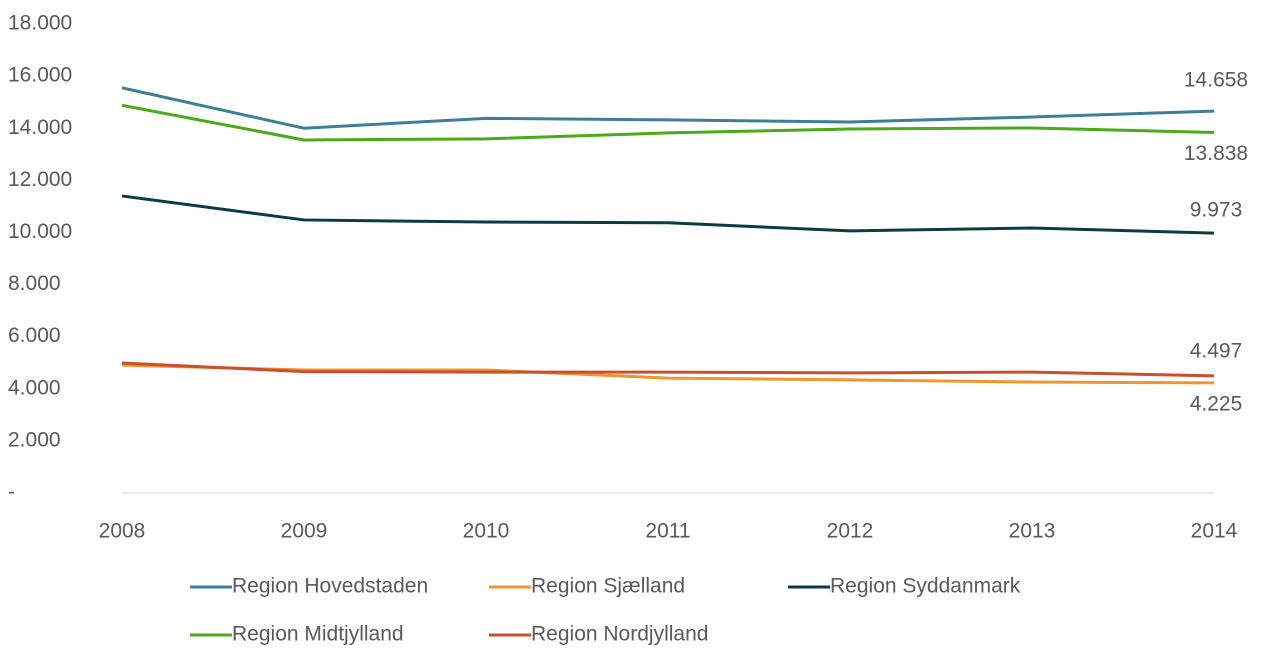  Describe the element at coordinates (34, 283) in the screenshot. I see `y-tick-label: 8.000` at that location.